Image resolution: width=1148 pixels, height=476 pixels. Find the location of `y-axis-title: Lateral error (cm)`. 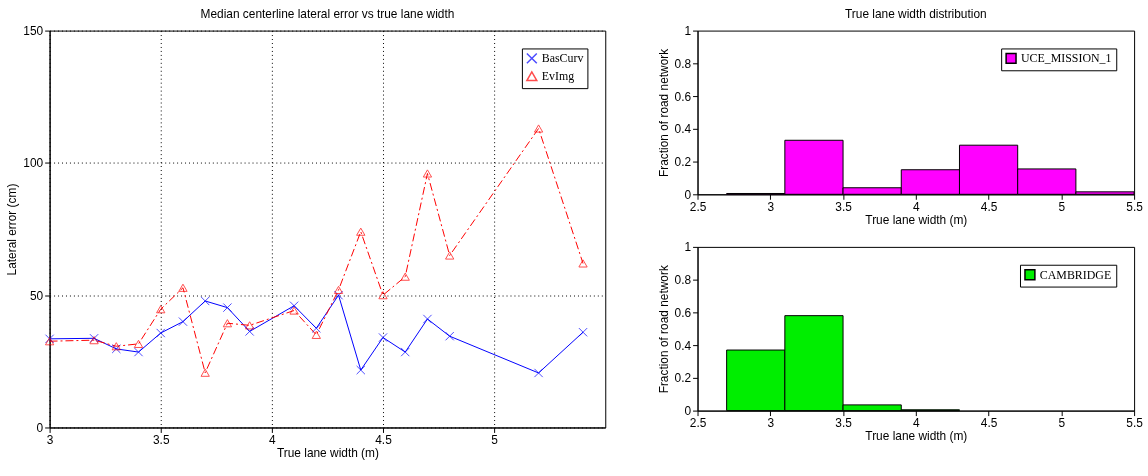

y-axis-title: Lateral error (cm) is located at coordinates (12, 229).